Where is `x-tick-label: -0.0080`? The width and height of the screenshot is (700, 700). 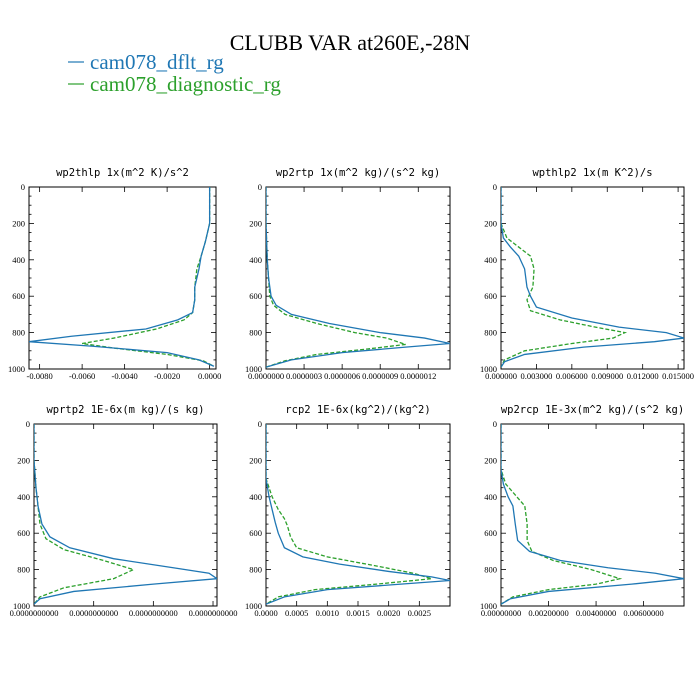 x-tick-label: -0.0080 is located at coordinates (40, 376).